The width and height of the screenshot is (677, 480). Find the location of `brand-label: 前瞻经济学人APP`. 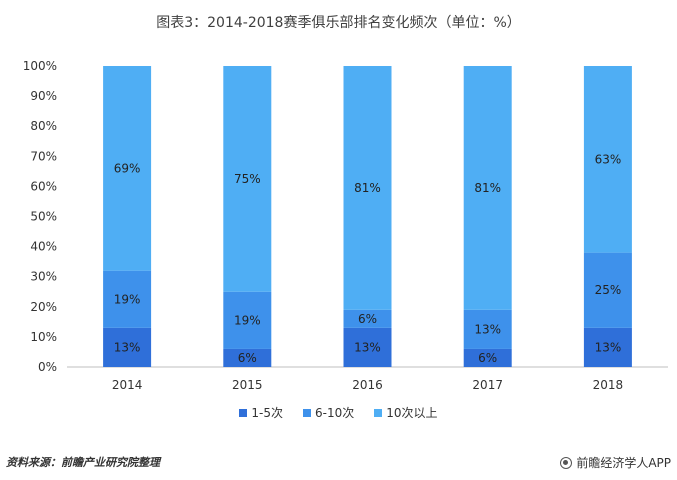

brand-label: 前瞻经济学人APP is located at coordinates (623, 463).